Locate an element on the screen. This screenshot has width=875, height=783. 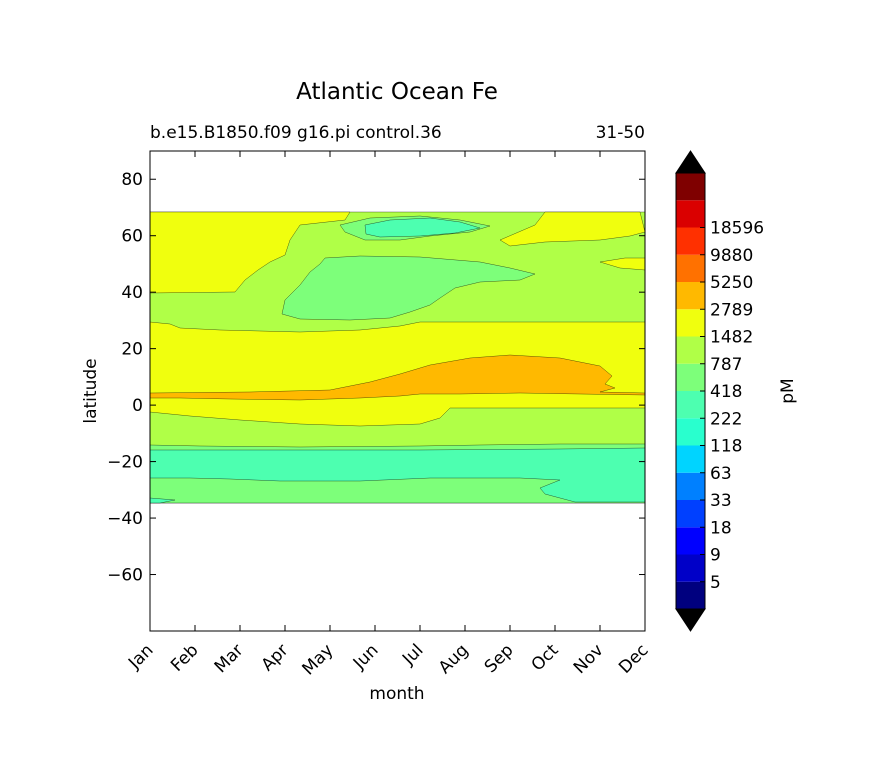
y-tick-label: 60 is located at coordinates (132, 237).